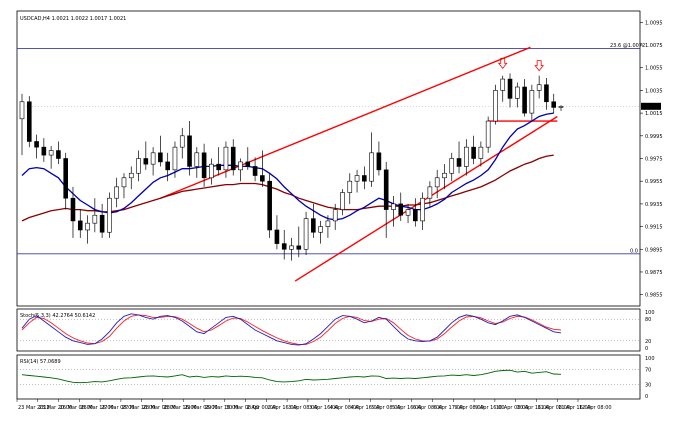 The width and height of the screenshot is (679, 425). Describe the element at coordinates (553, 408) in the screenshot. I see `time-tick-label: 11 Apr 08:00` at that location.